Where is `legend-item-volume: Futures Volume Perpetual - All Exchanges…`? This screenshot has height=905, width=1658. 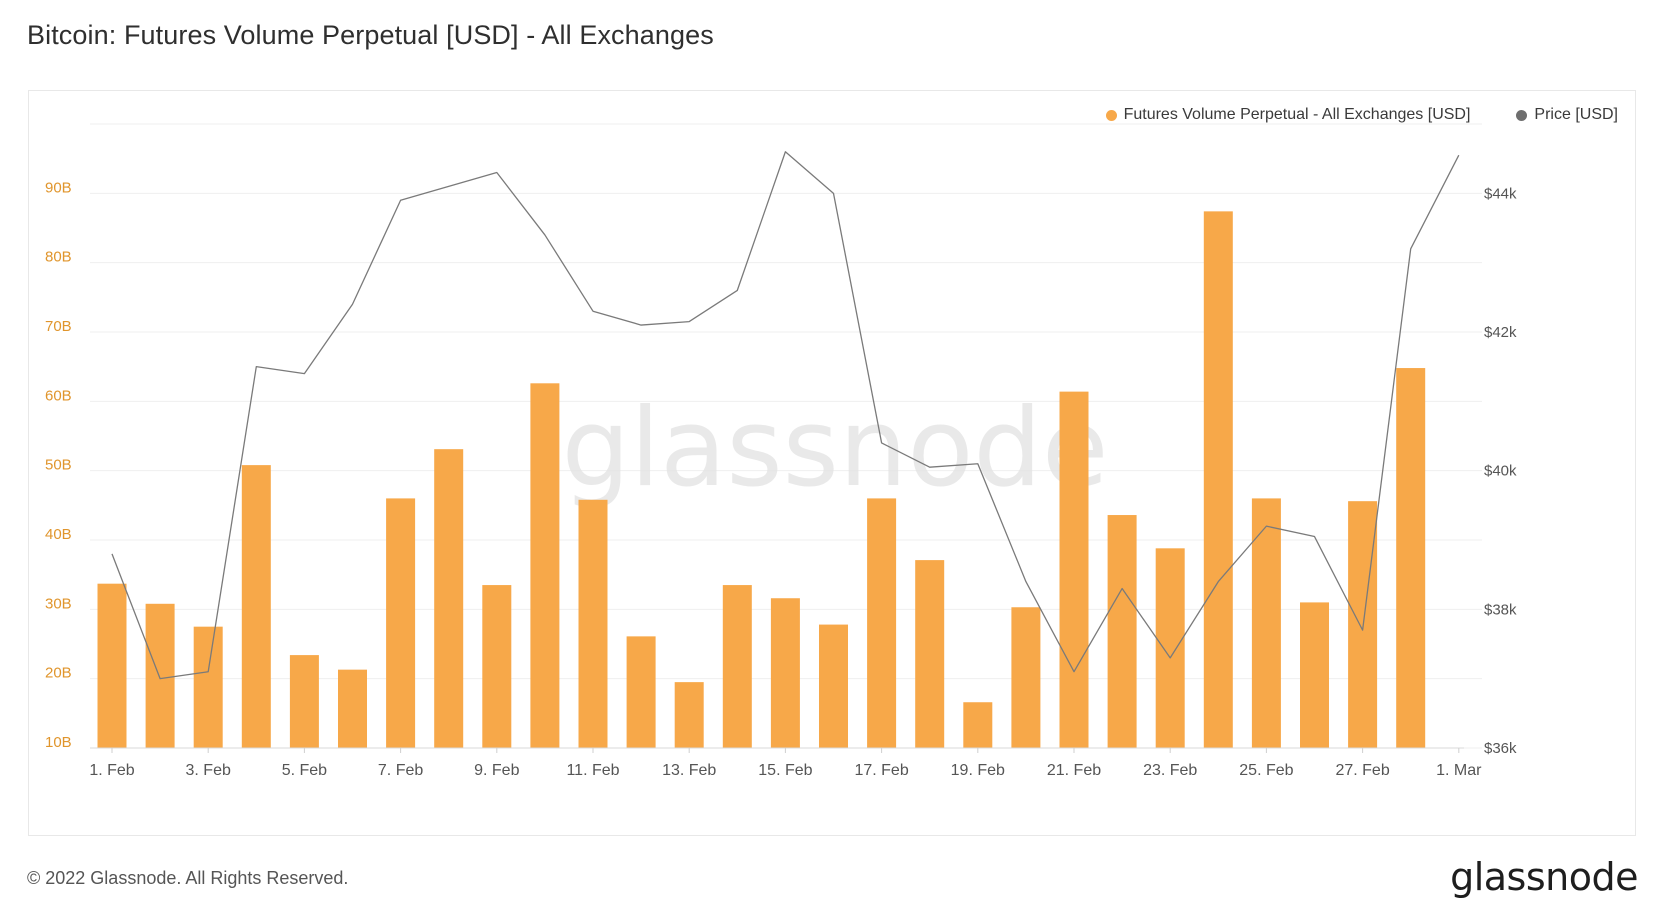 legend-item-volume: Futures Volume Perpetual - All Exchanges… is located at coordinates (1288, 115).